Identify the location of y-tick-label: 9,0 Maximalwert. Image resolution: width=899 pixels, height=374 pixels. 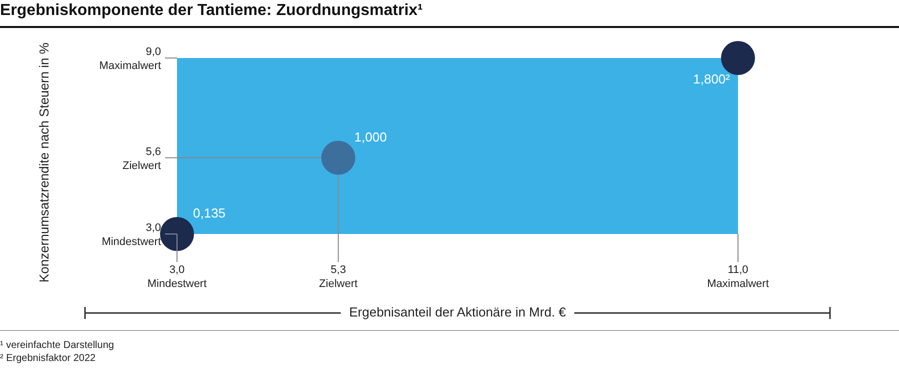
(130, 59).